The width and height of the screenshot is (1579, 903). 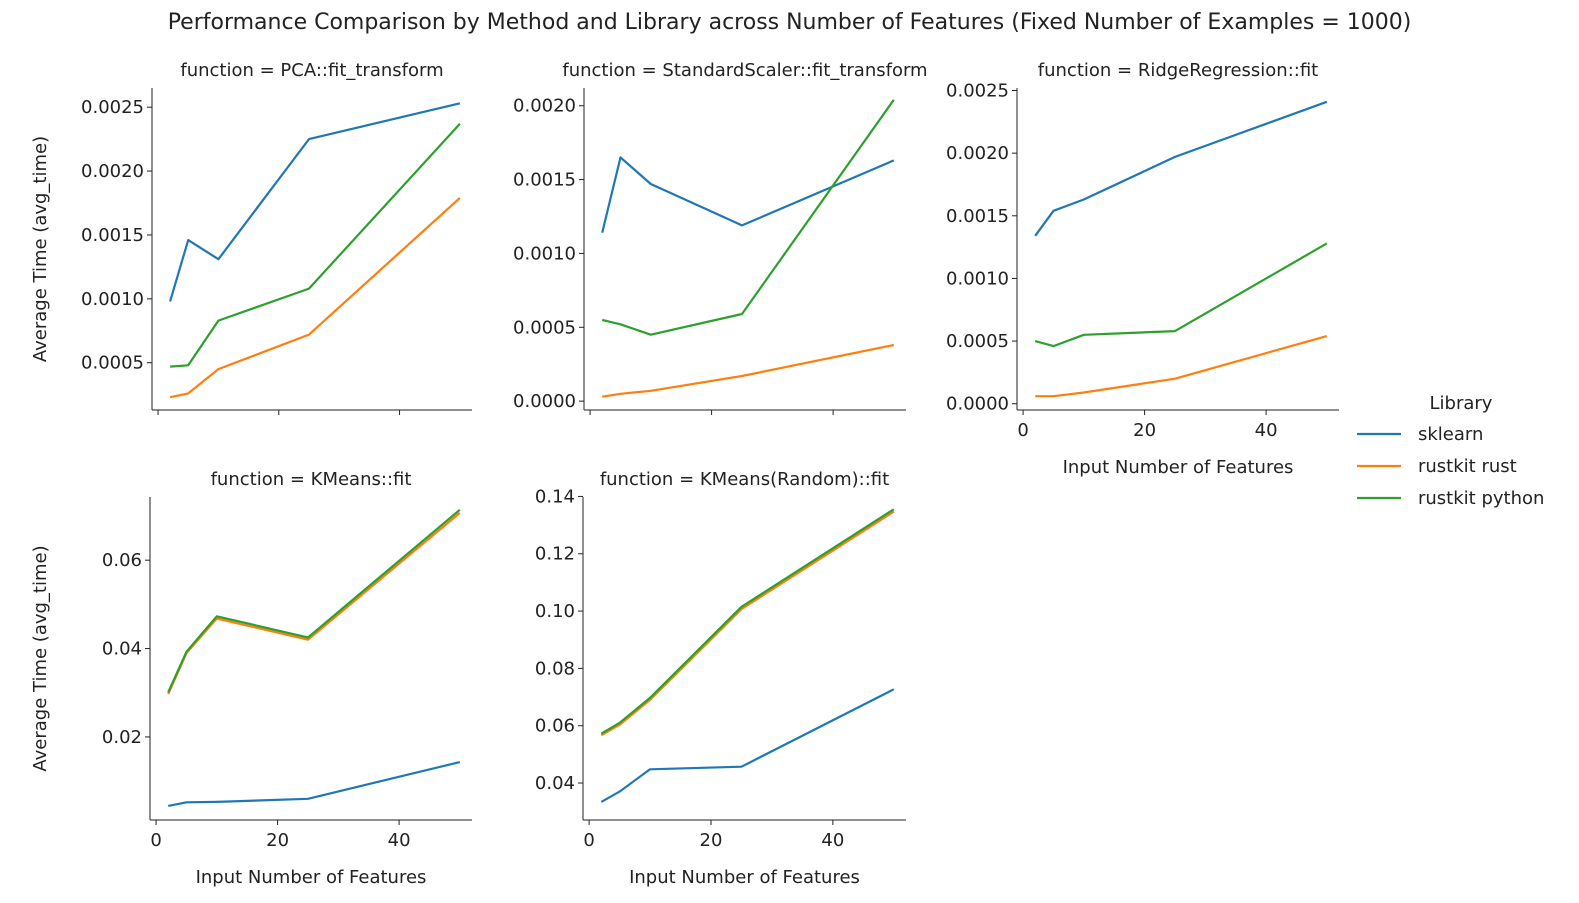 What do you see at coordinates (122, 737) in the screenshot?
I see `y-tick-label: 0.02` at bounding box center [122, 737].